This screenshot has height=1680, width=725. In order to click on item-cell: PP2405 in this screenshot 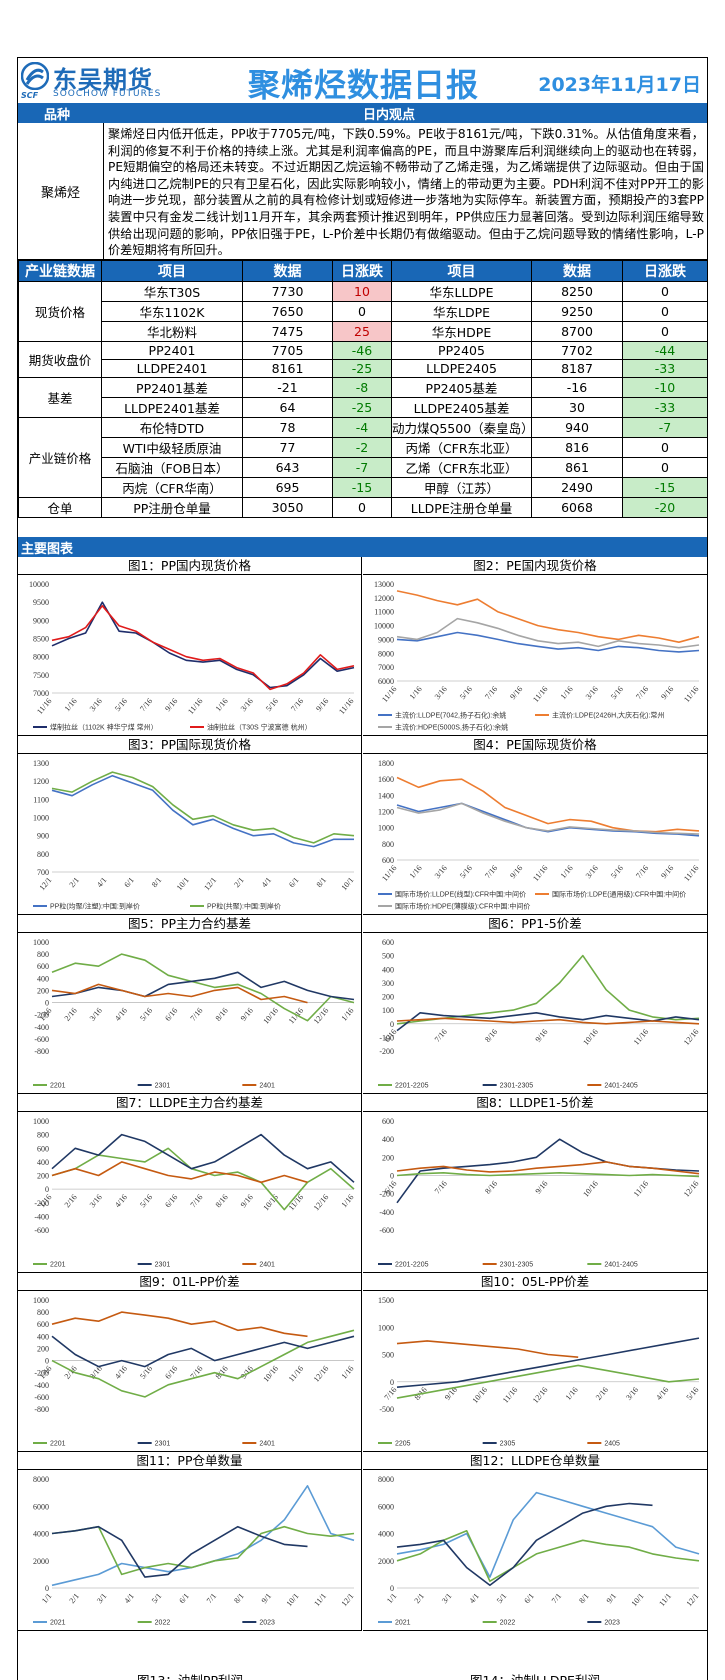, I will do `click(461, 350)`.